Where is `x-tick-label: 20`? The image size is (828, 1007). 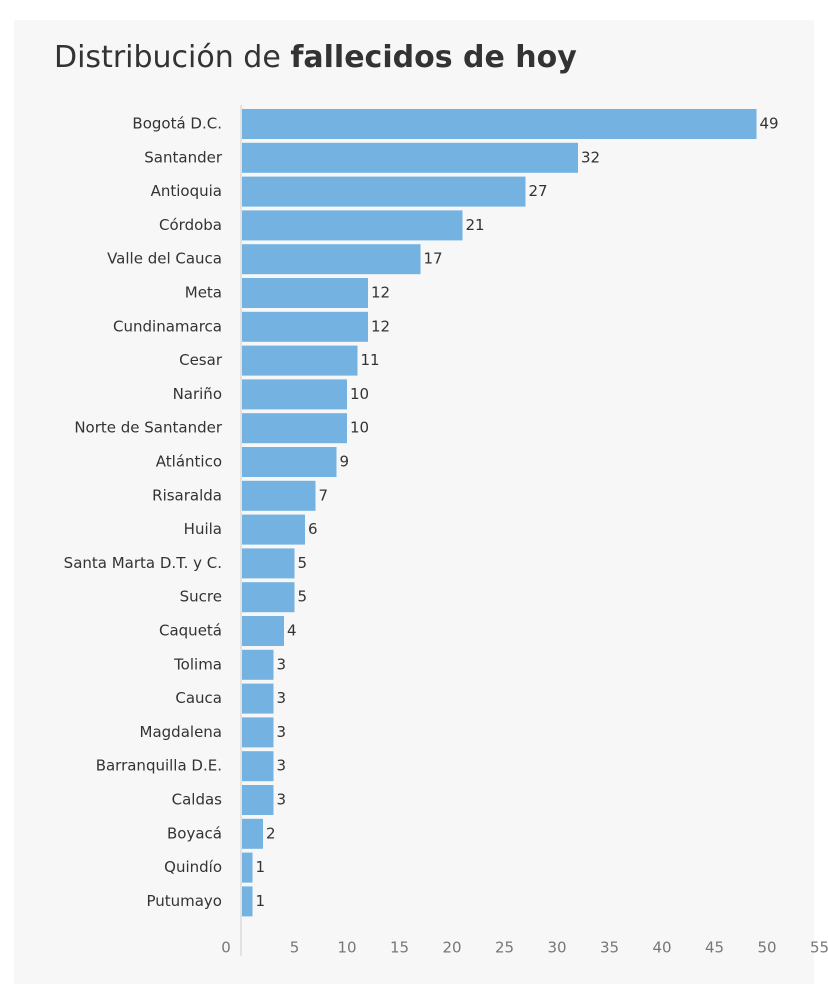 x-tick-label: 20 is located at coordinates (451, 948).